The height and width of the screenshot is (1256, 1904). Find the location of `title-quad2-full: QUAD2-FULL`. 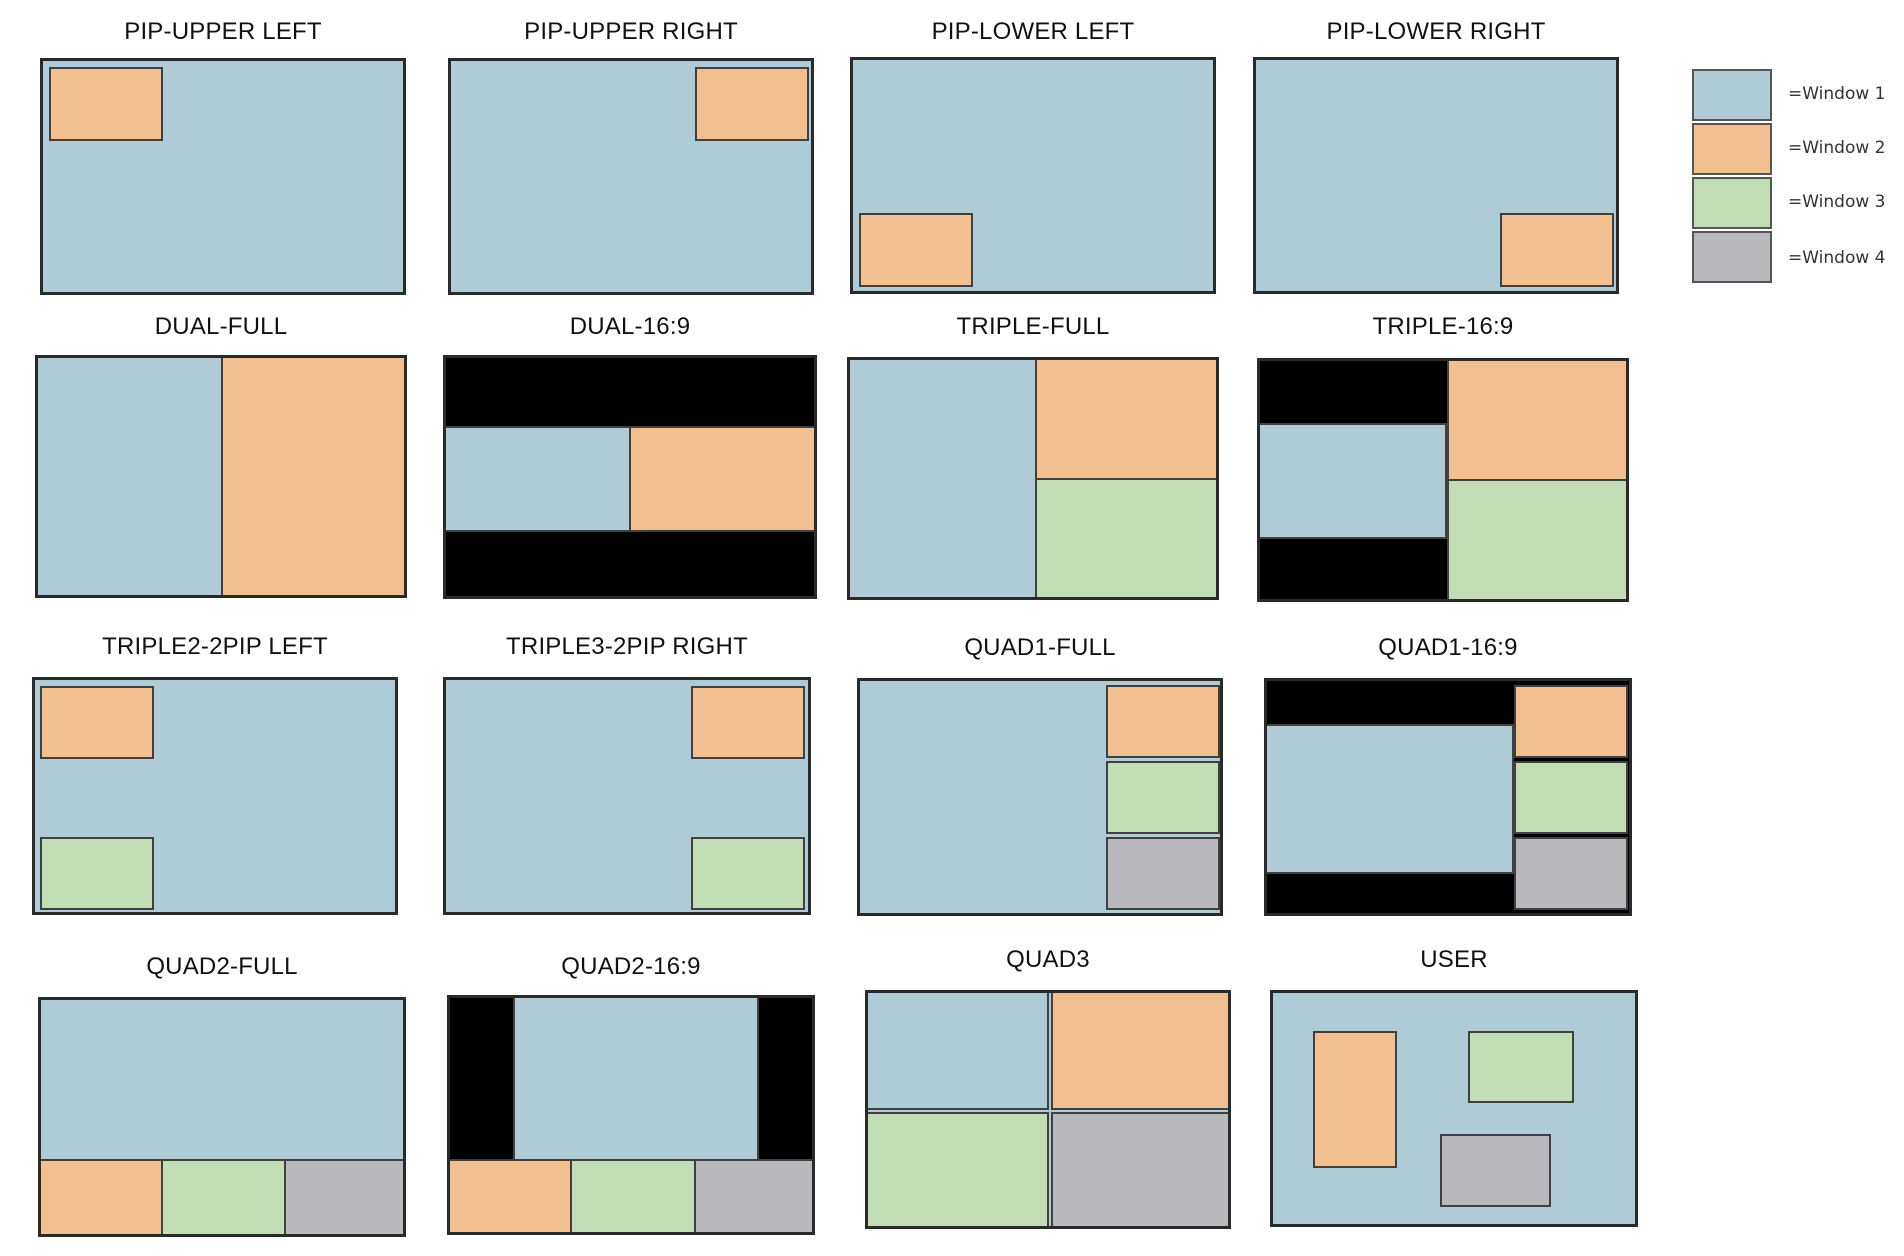

title-quad2-full: QUAD2-FULL is located at coordinates (222, 966).